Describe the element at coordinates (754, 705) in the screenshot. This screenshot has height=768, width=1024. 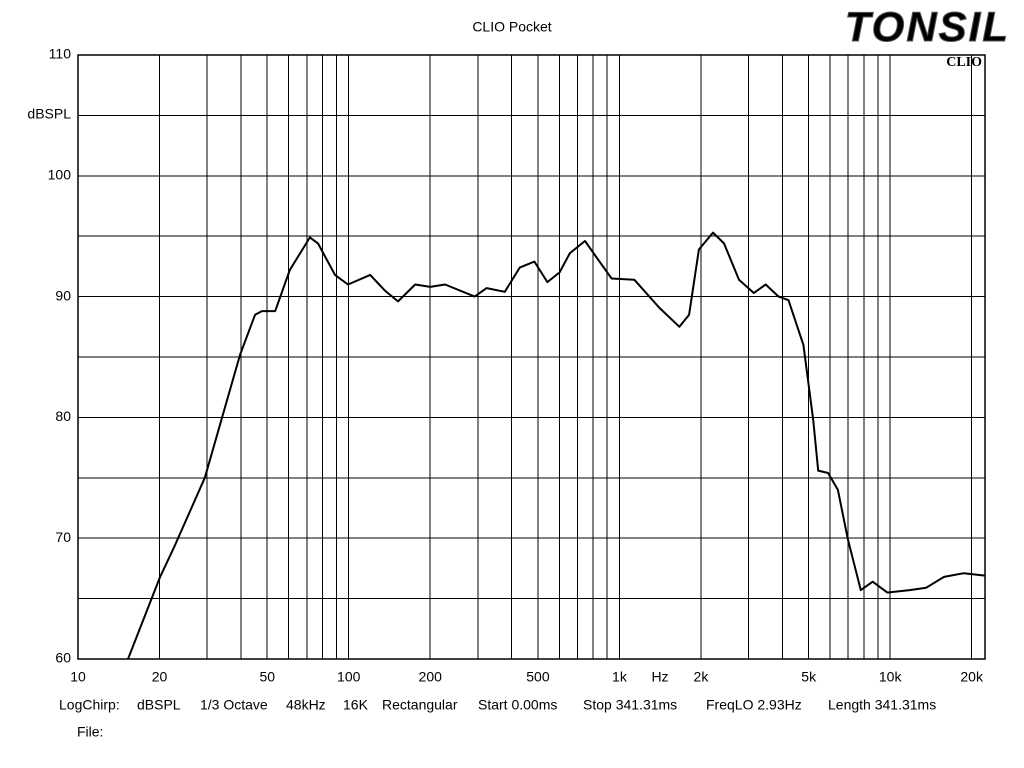
I see `info-item: FreqLO 2.93Hz` at that location.